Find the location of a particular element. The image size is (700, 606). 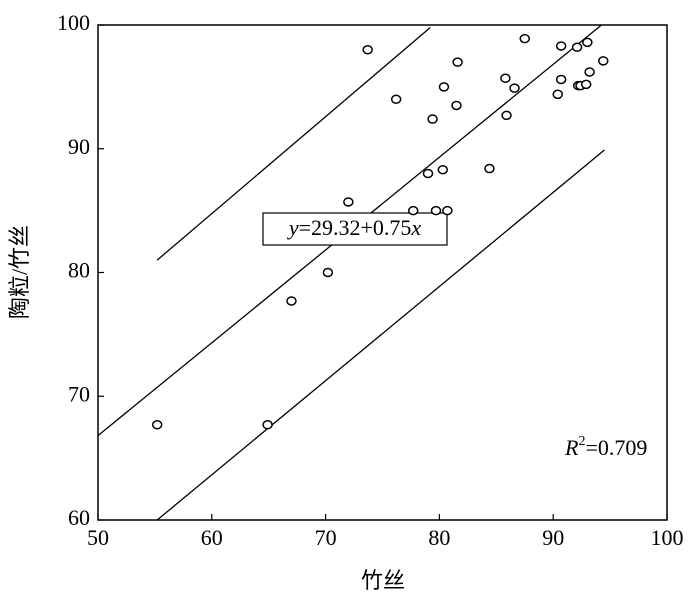

y-tick-label: 80 is located at coordinates (79, 270).